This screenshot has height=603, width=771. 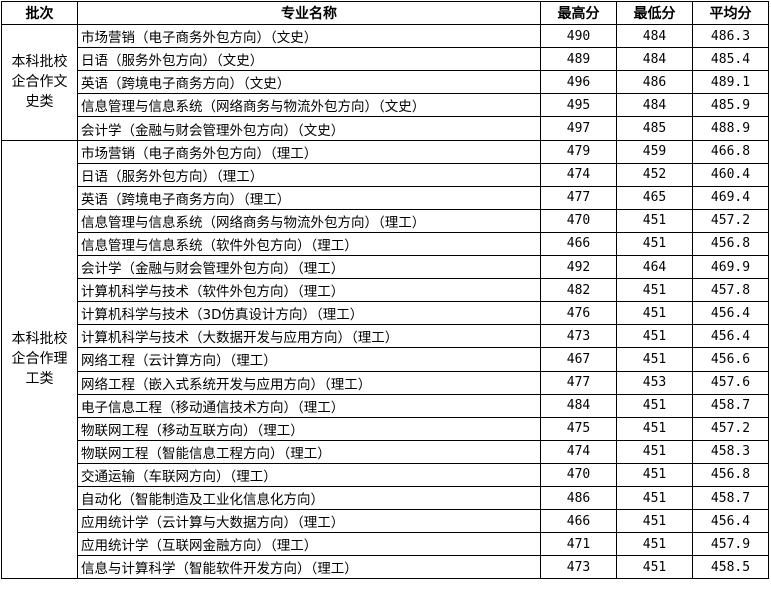 I want to click on table-row: 英语（跨境电子商务方向）（文史） 496 486 489.1, so click(x=385, y=82).